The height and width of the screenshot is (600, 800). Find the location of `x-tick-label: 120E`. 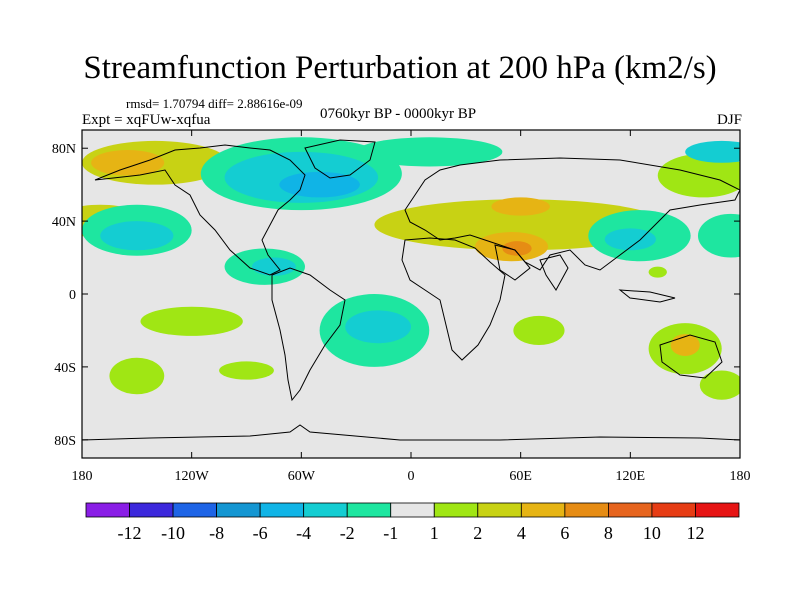

x-tick-label: 120E is located at coordinates (631, 476).